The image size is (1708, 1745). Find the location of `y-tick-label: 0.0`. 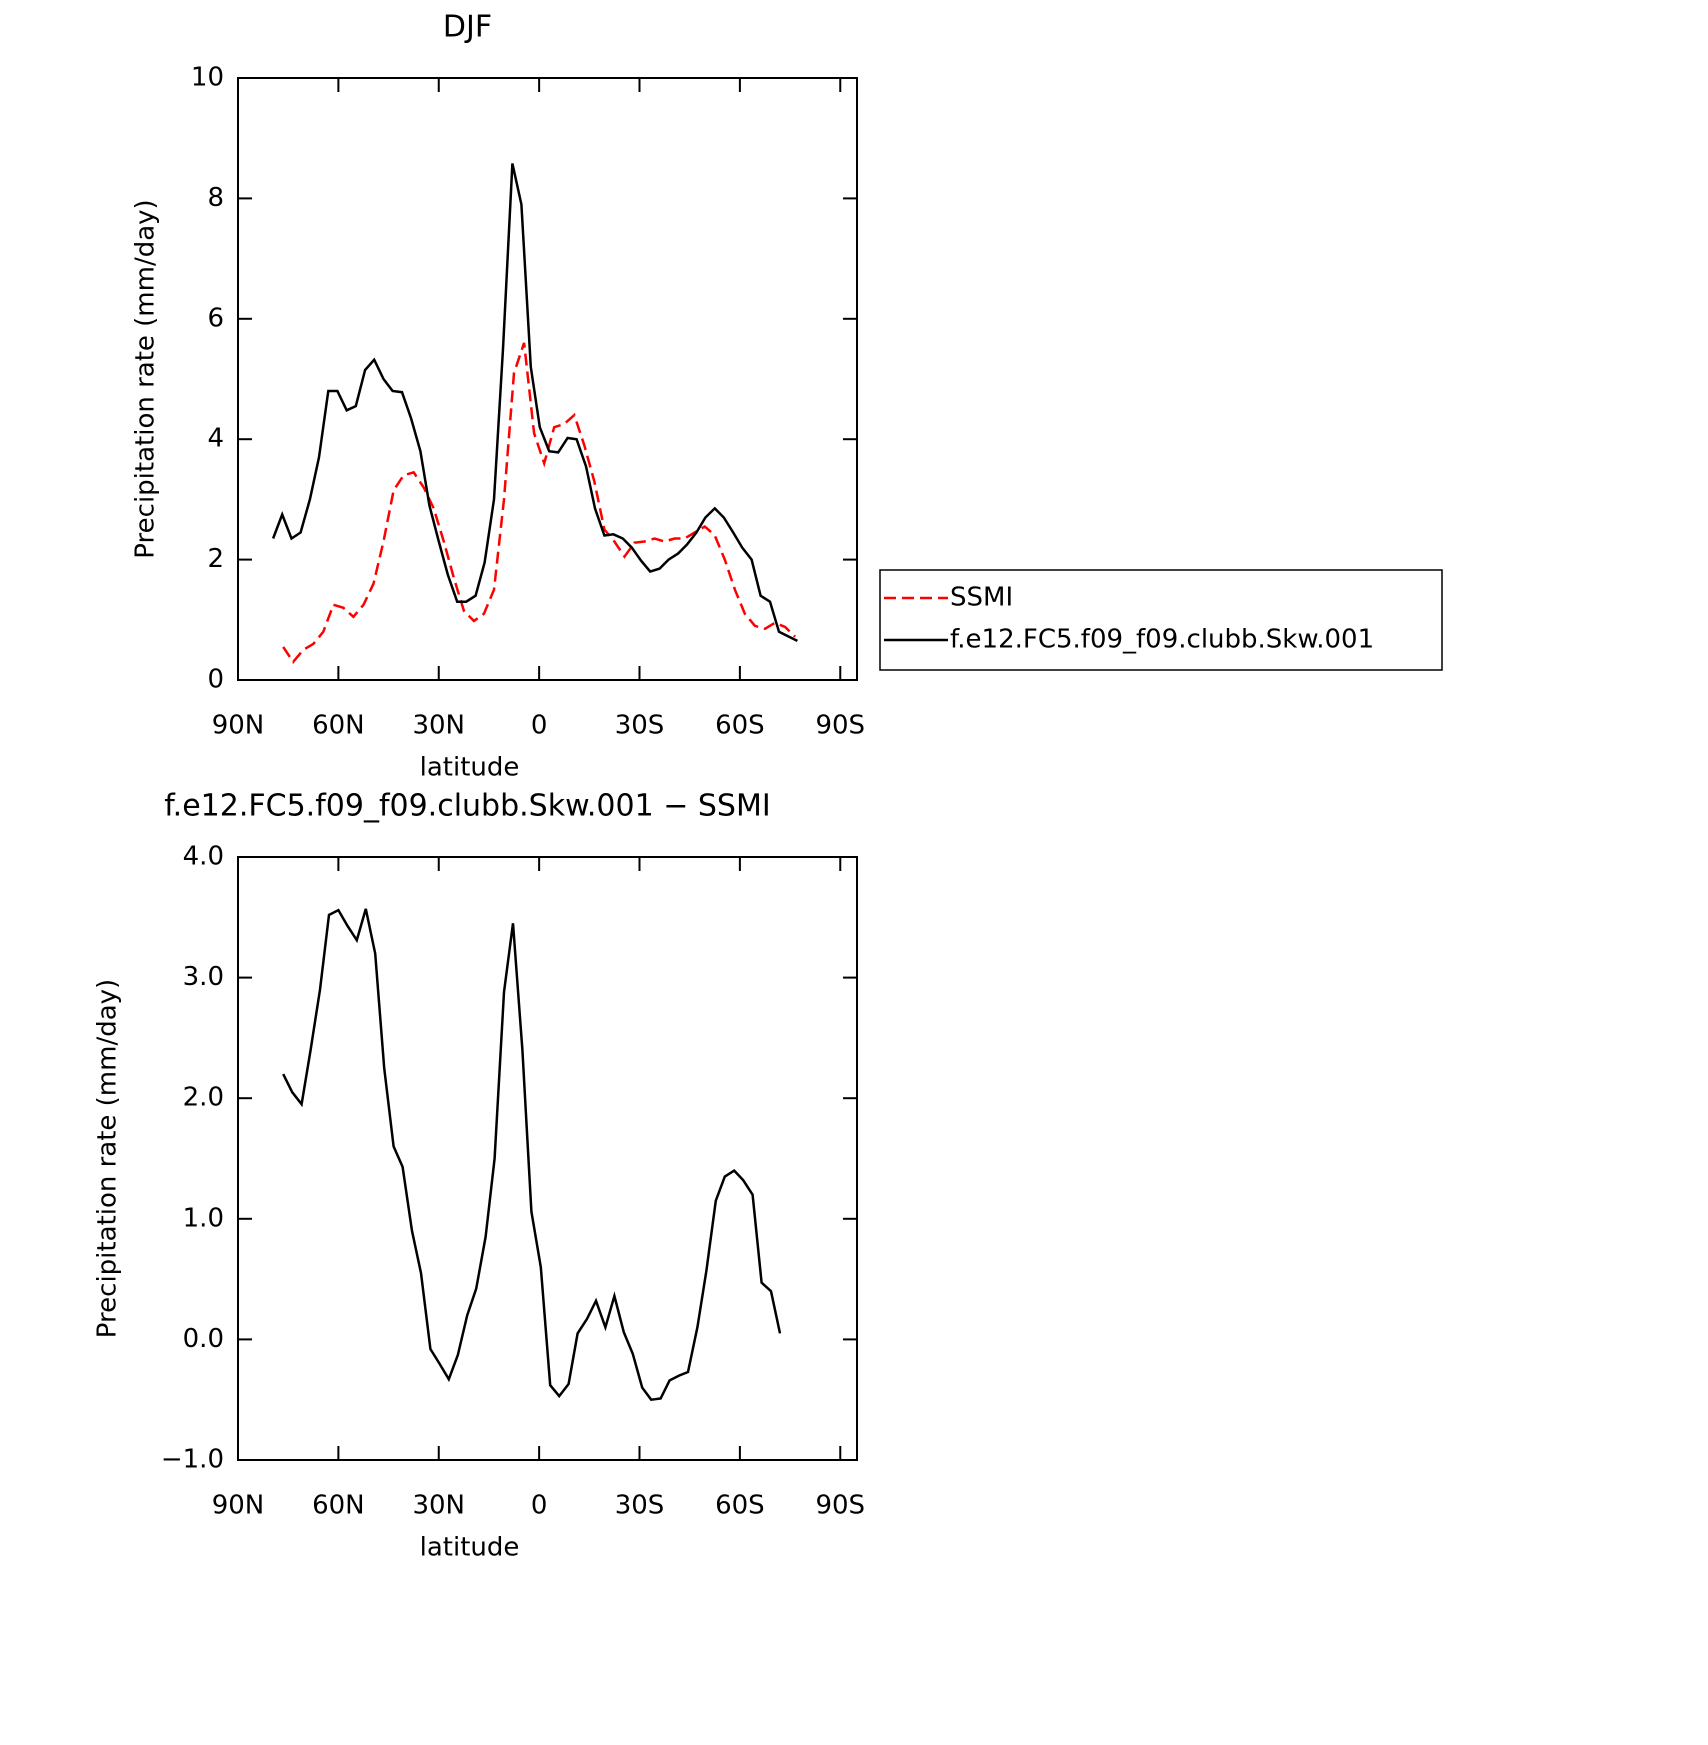

y-tick-label: 0.0 is located at coordinates (203, 1339).